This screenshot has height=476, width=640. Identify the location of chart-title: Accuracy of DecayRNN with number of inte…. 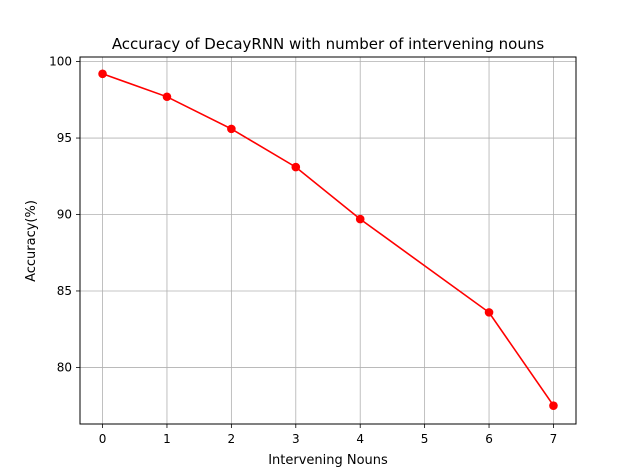
(328, 44).